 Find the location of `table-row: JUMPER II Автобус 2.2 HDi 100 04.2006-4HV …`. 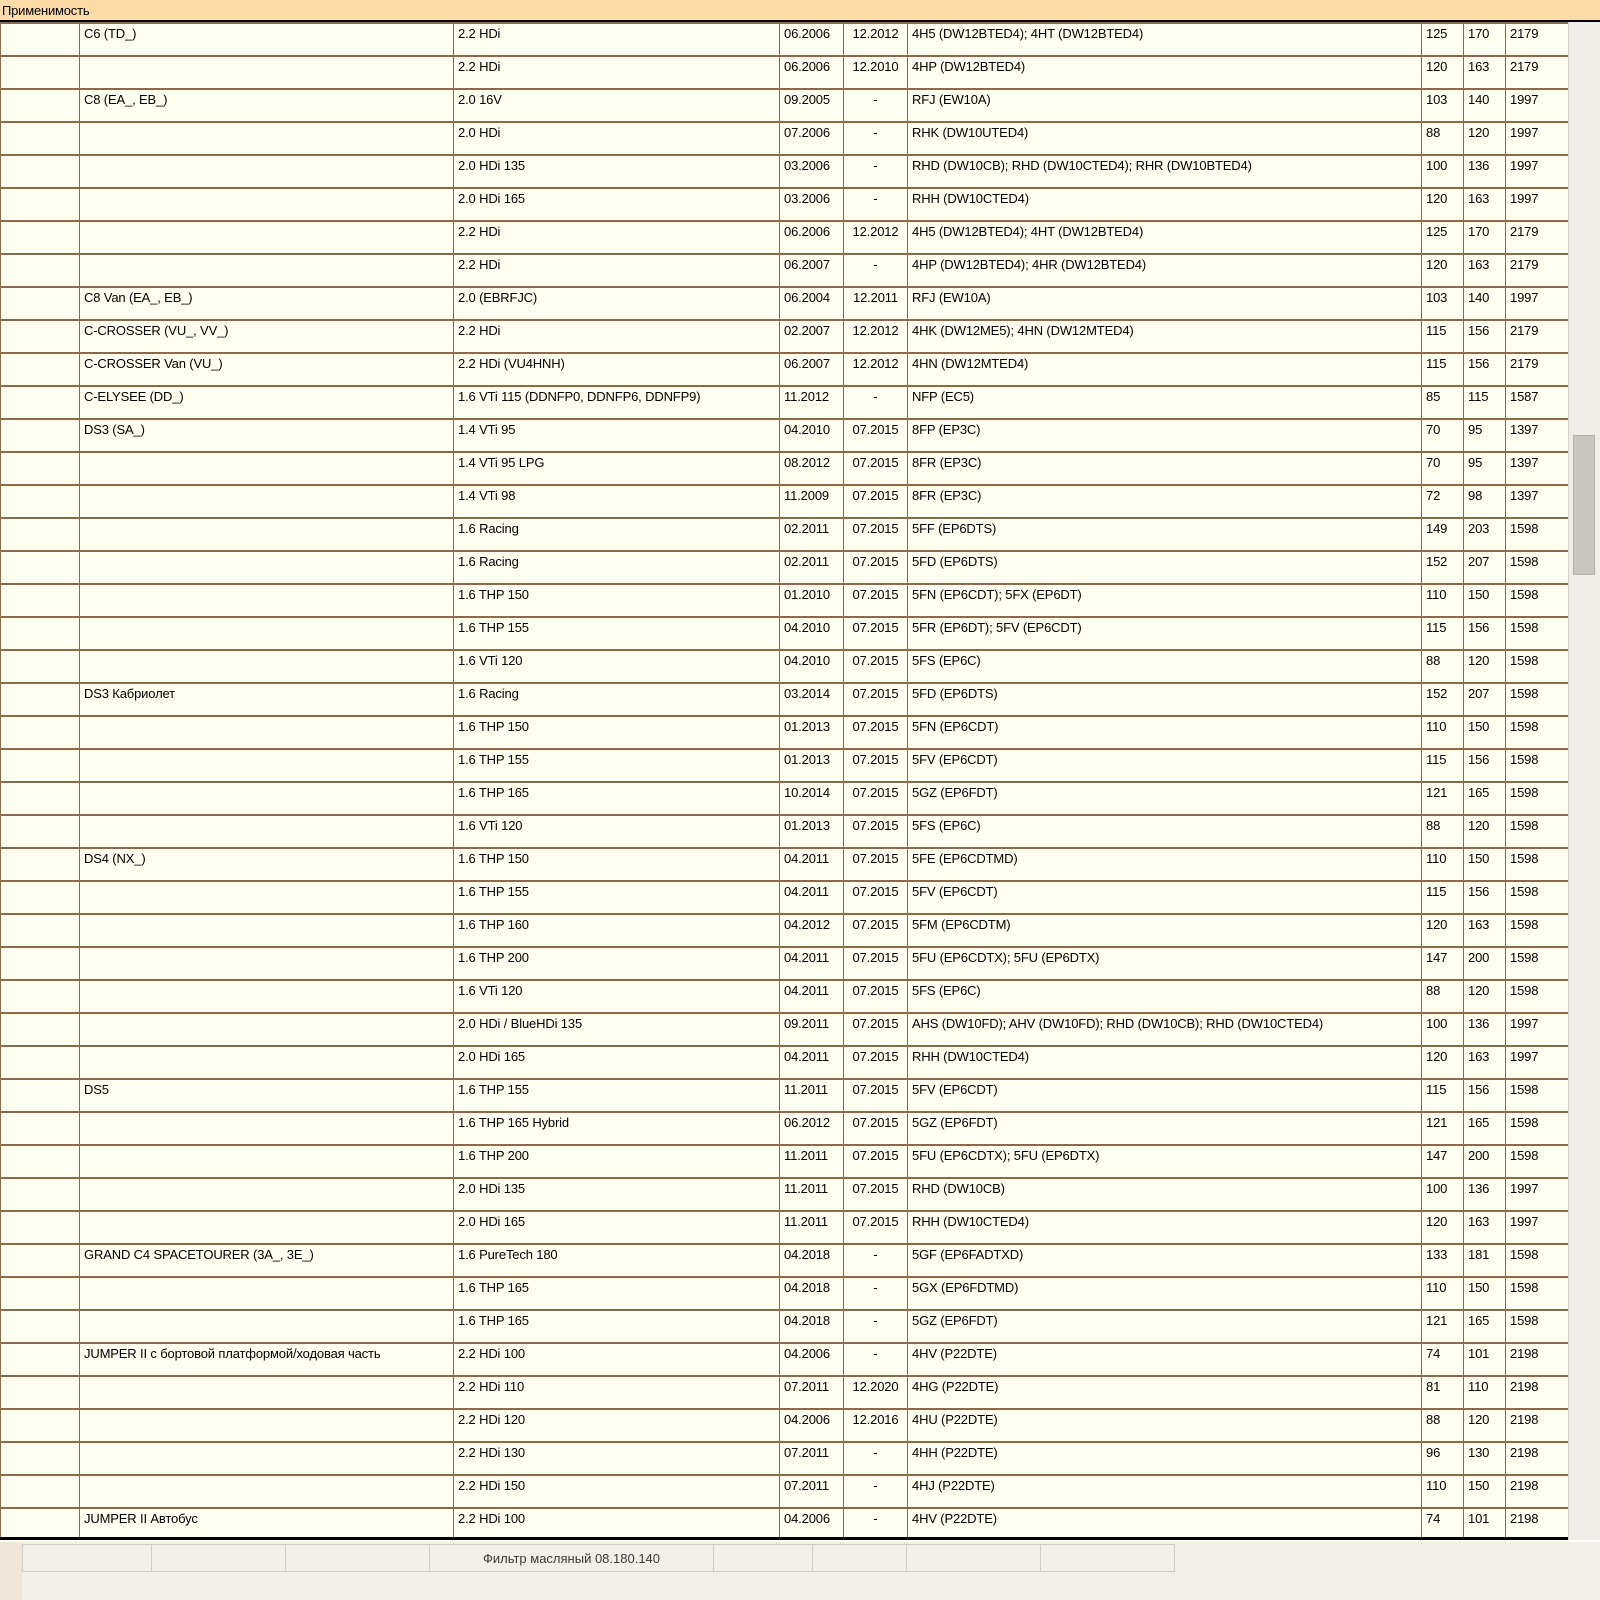

table-row: JUMPER II Автобус 2.2 HDi 100 04.2006-4HV … is located at coordinates (784, 1522).